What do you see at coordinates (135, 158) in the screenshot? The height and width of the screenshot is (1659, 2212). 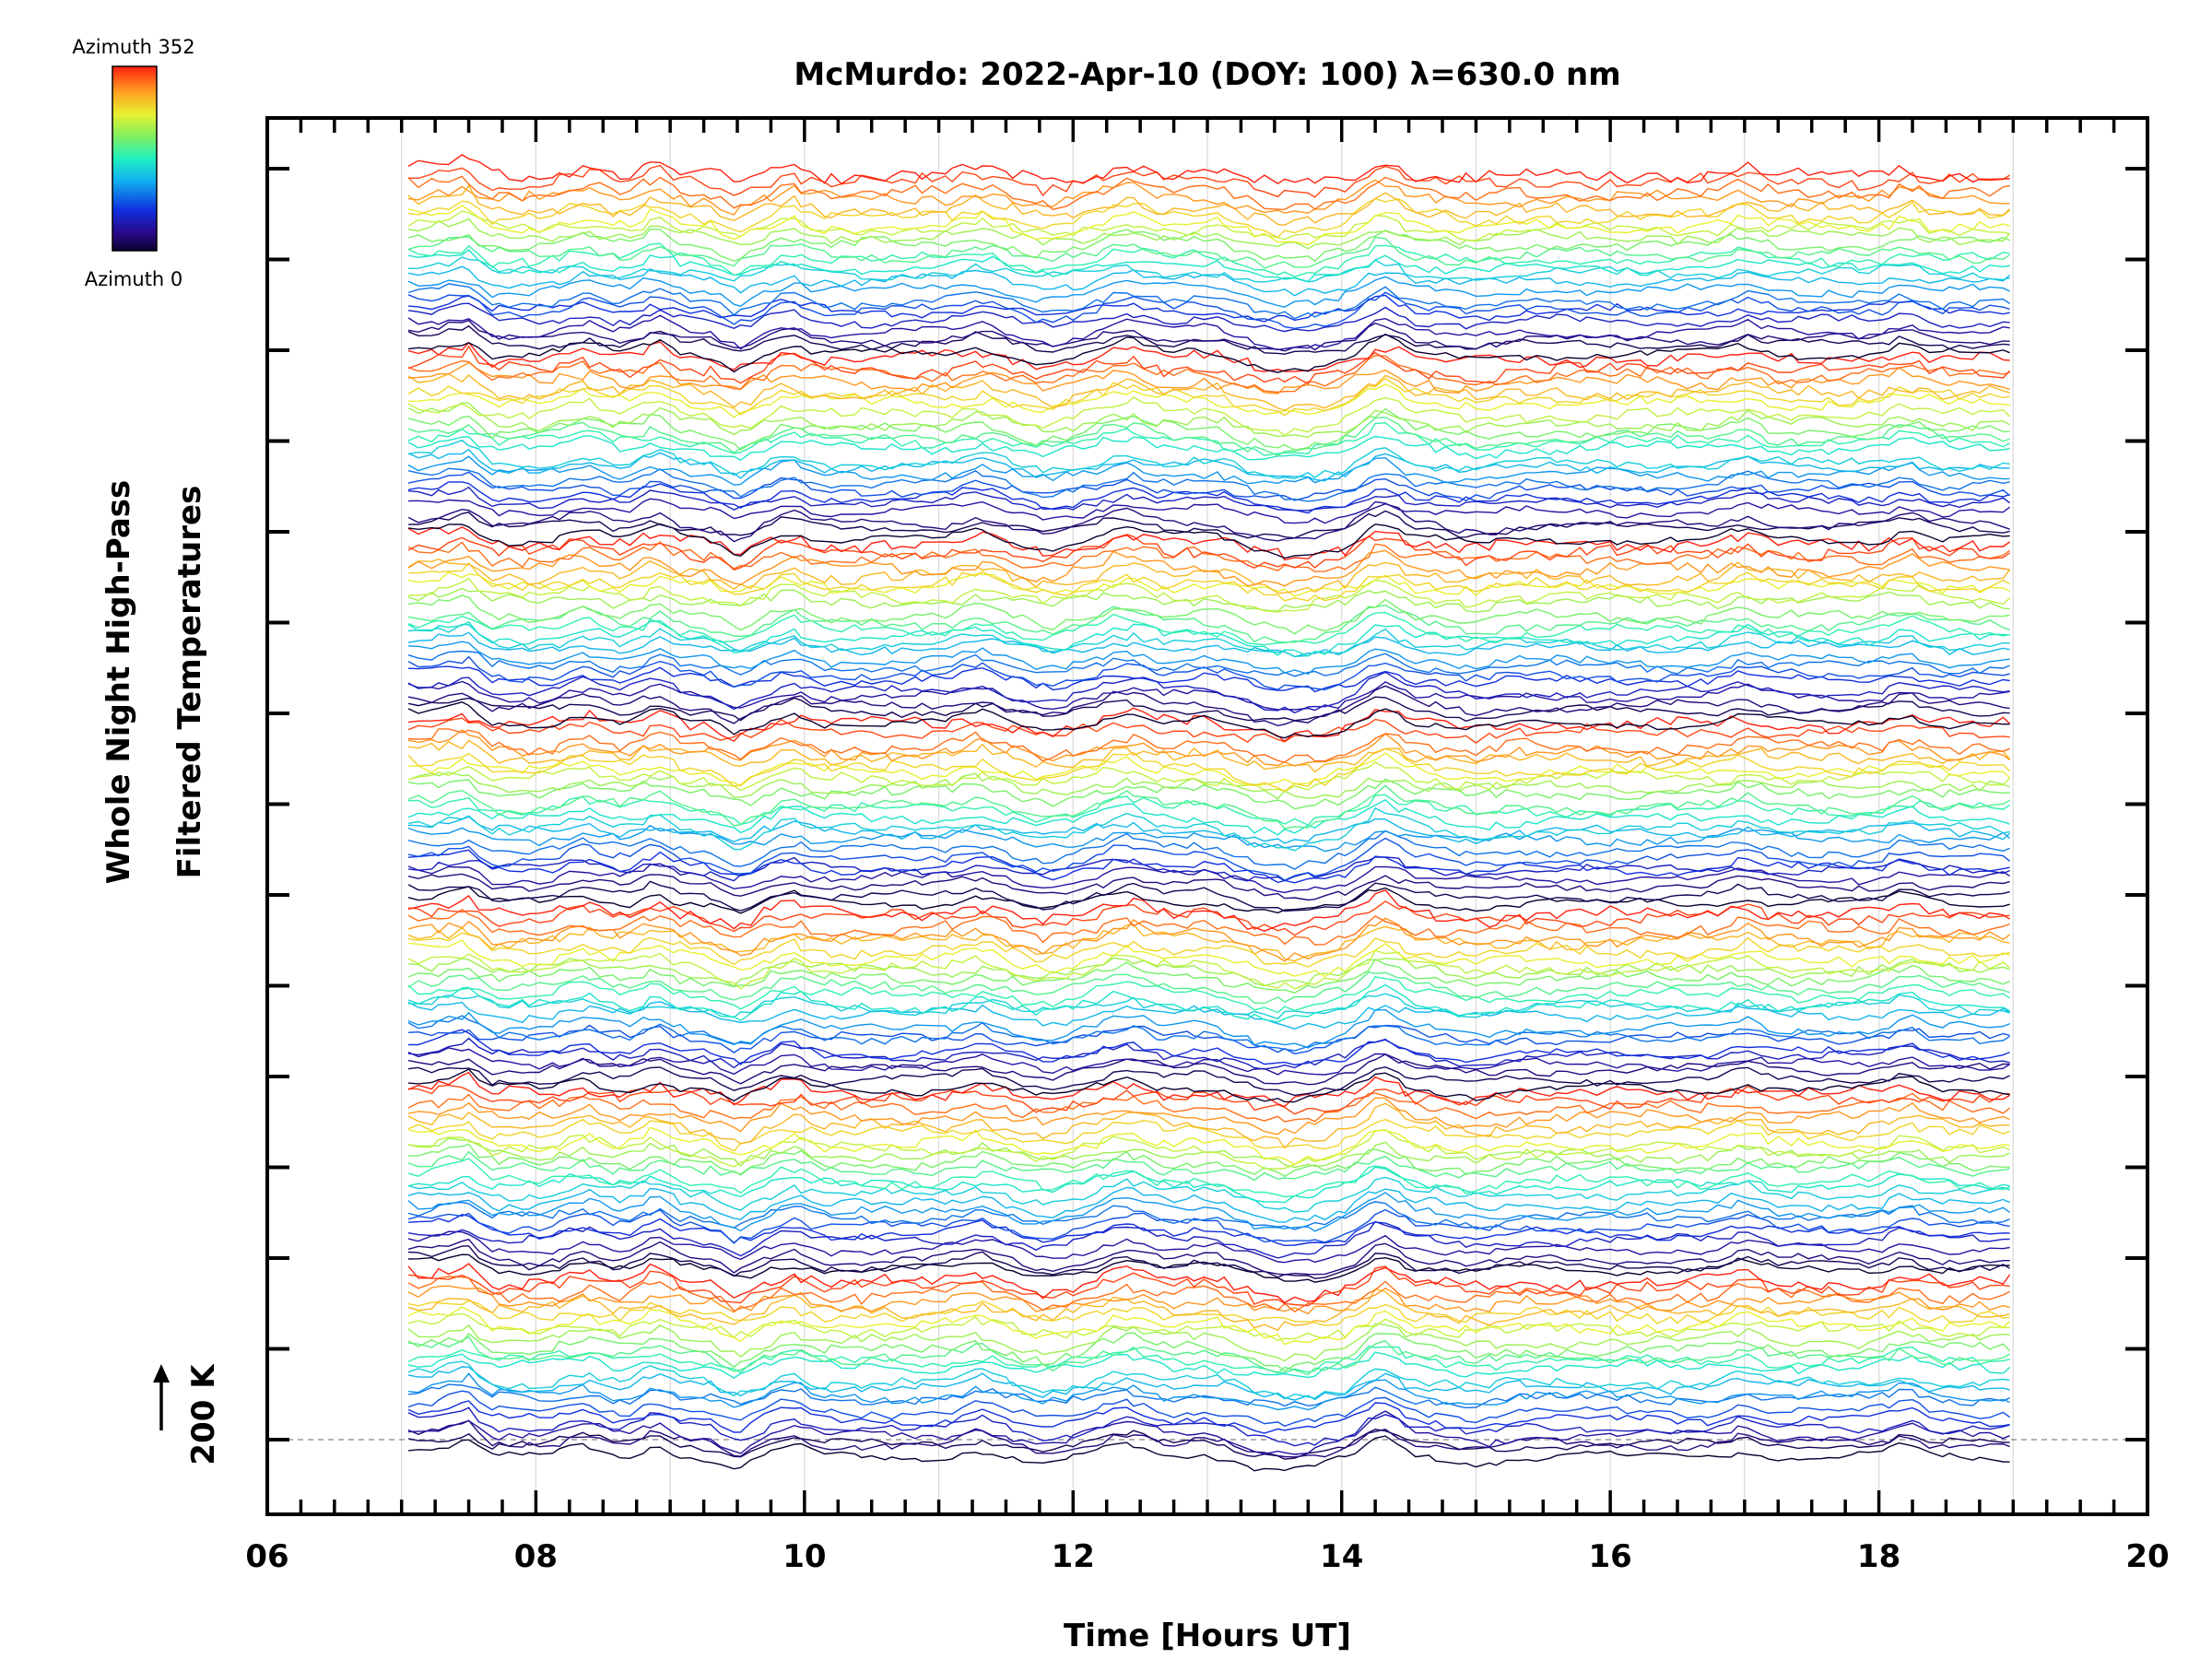 I see `colorbar` at bounding box center [135, 158].